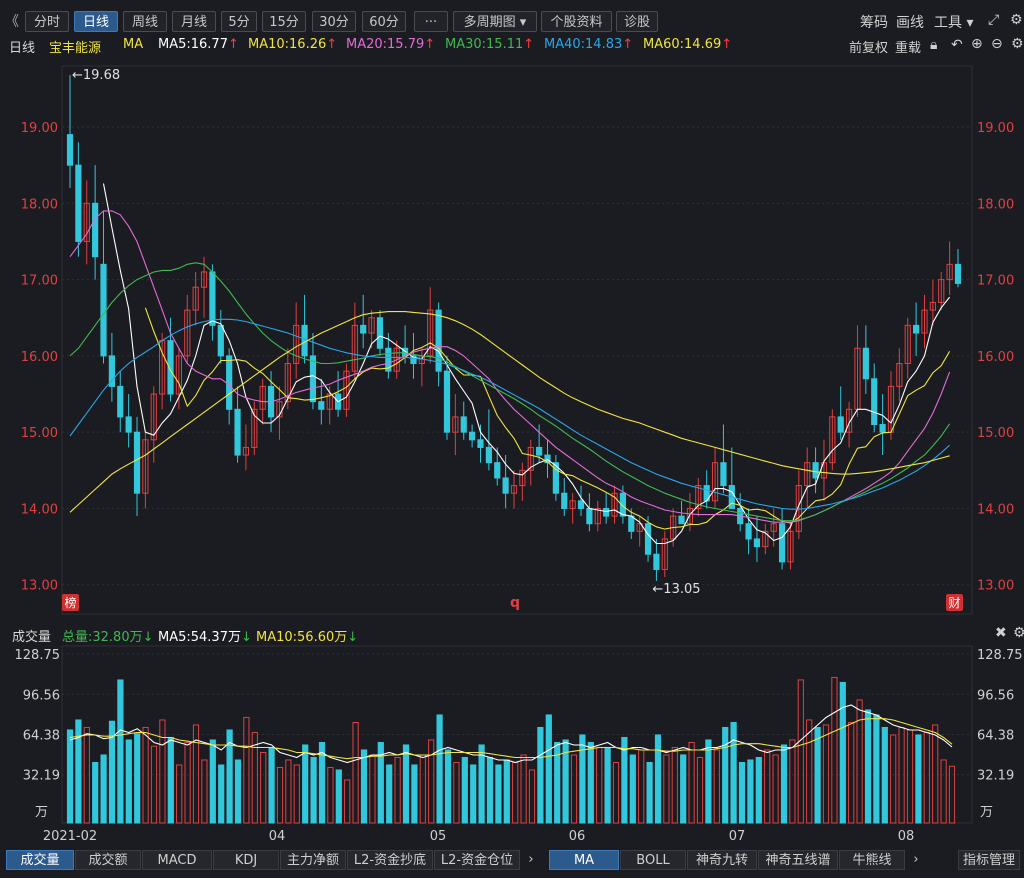 Image resolution: width=1024 pixels, height=878 pixels. Describe the element at coordinates (108, 860) in the screenshot. I see `tab-turnover: 成交额` at that location.